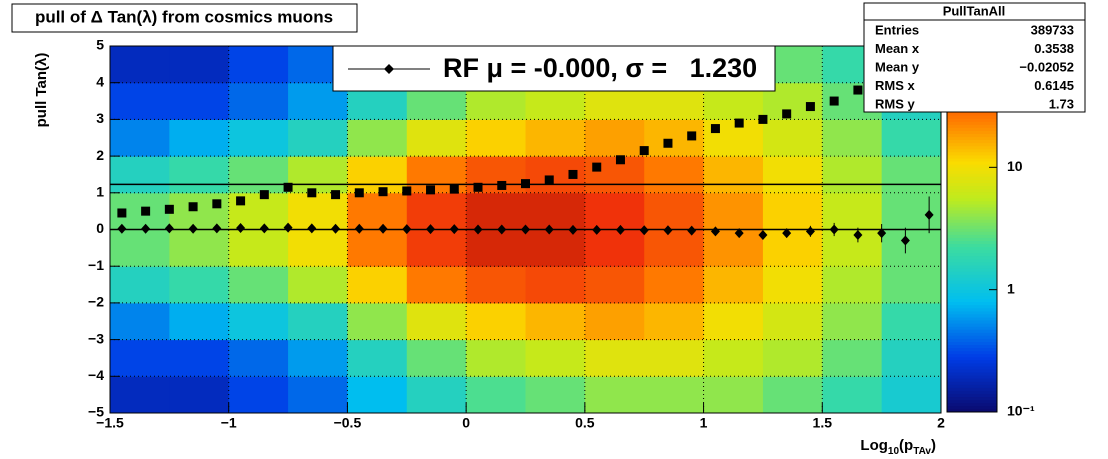 The image size is (1108, 459). Describe the element at coordinates (906, 445) in the screenshot. I see `x-axis-title-part: (p` at that location.